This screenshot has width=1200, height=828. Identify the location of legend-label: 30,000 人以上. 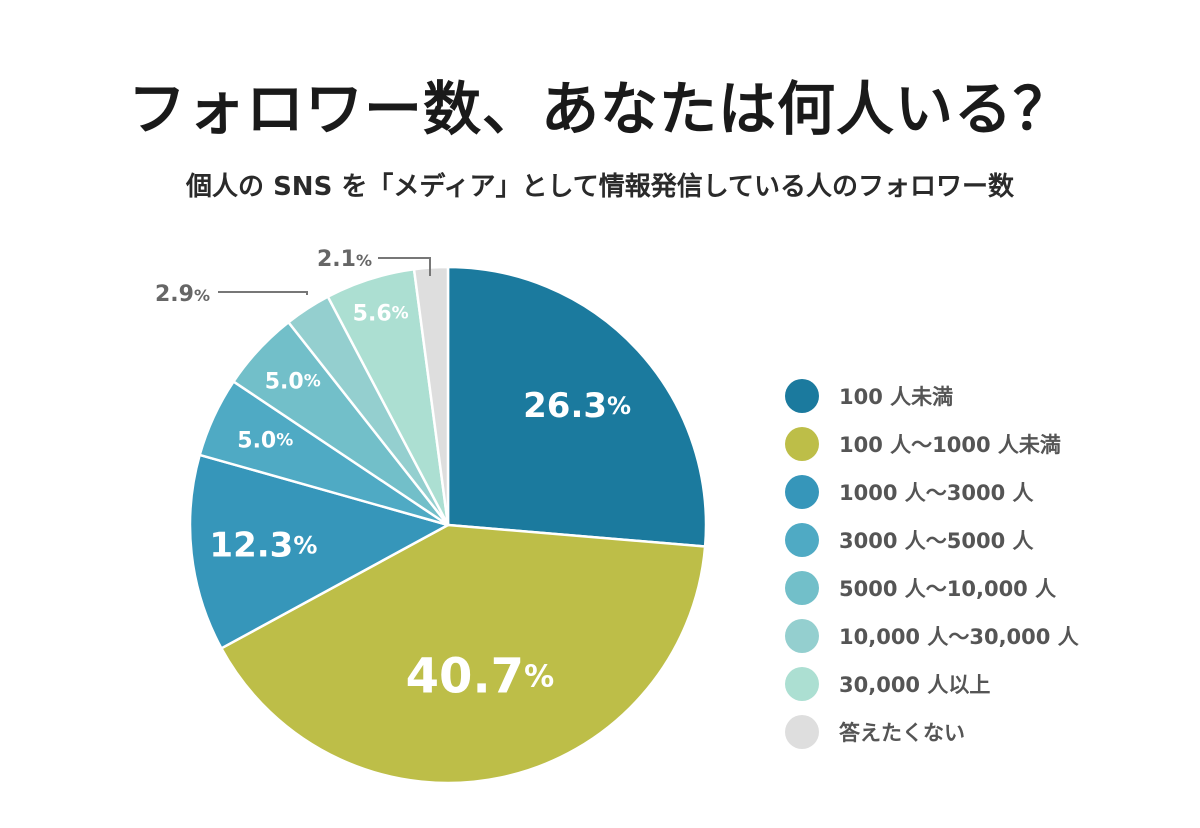
(915, 685).